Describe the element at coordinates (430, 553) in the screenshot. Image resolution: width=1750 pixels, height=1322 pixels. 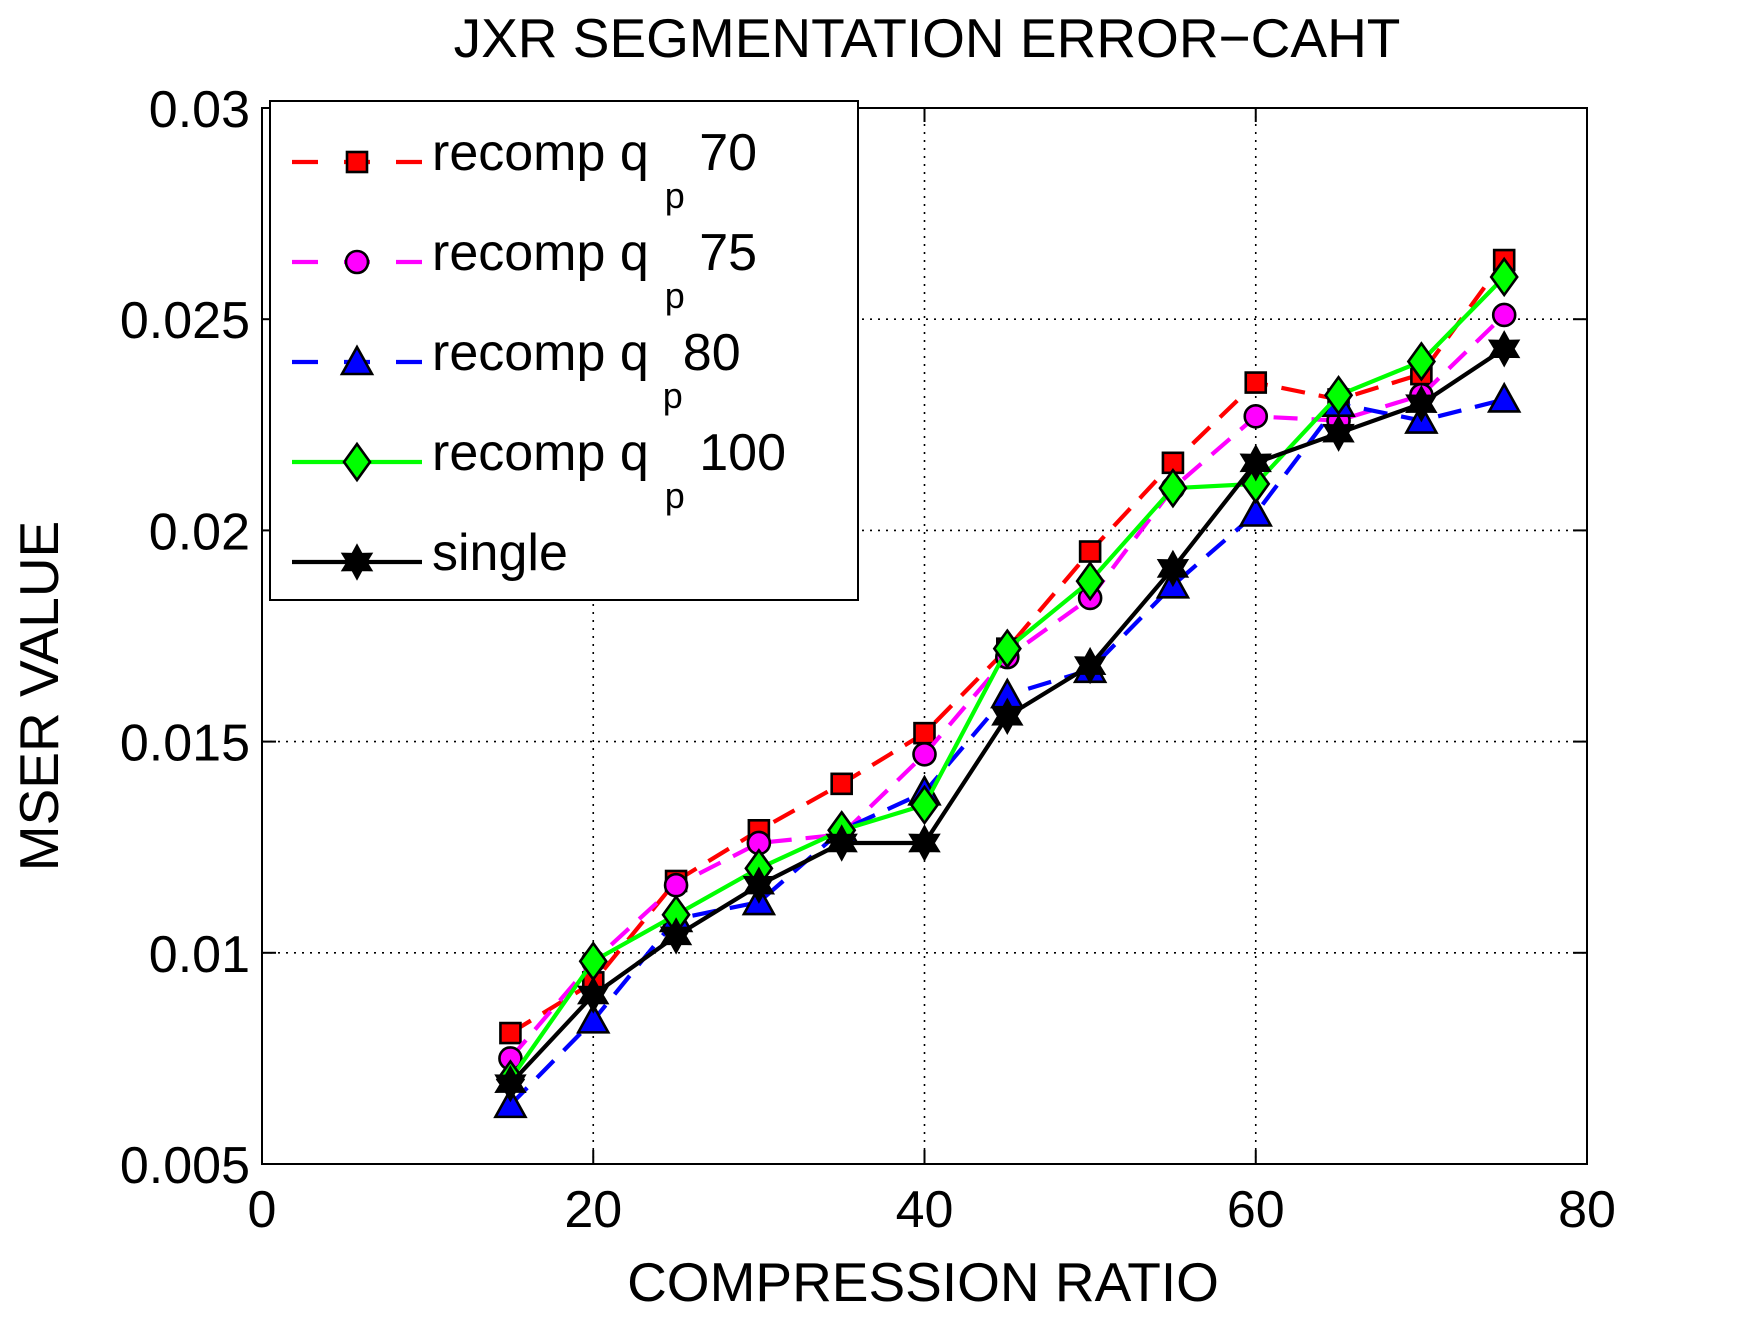
I see `legend-item: single` at that location.